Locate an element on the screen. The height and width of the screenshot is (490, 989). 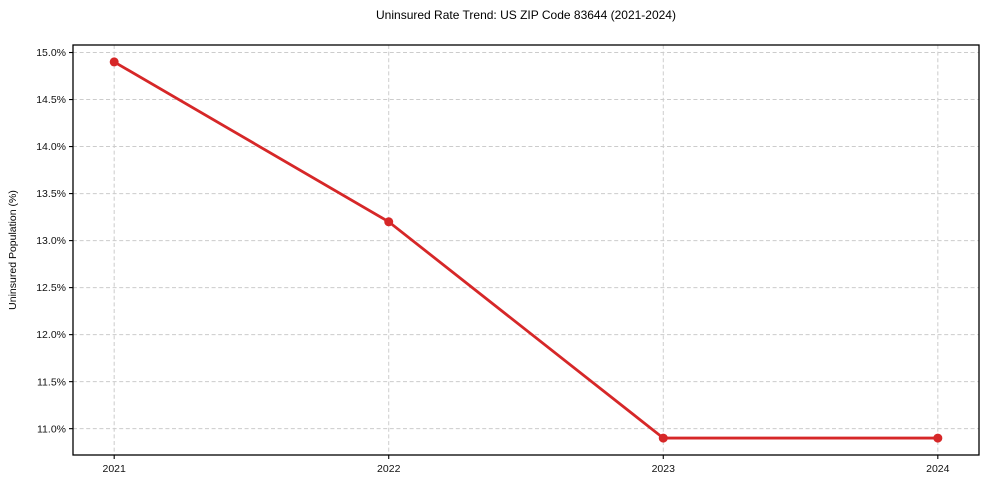
y-tick-label: 15.0% is located at coordinates (51, 53).